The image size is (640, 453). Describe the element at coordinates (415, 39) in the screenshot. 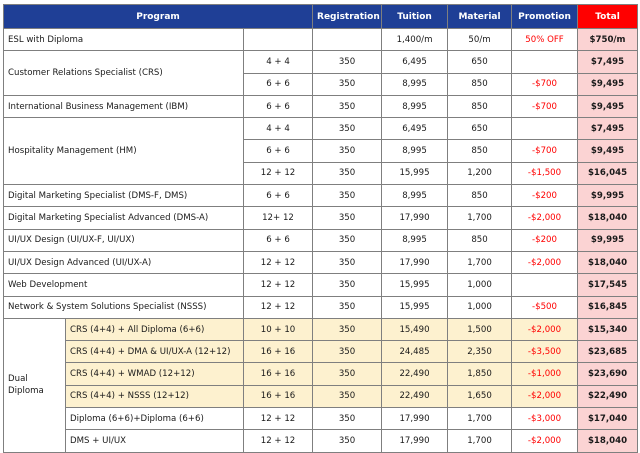

I see `tuition-cell: 1,400/m` at that location.